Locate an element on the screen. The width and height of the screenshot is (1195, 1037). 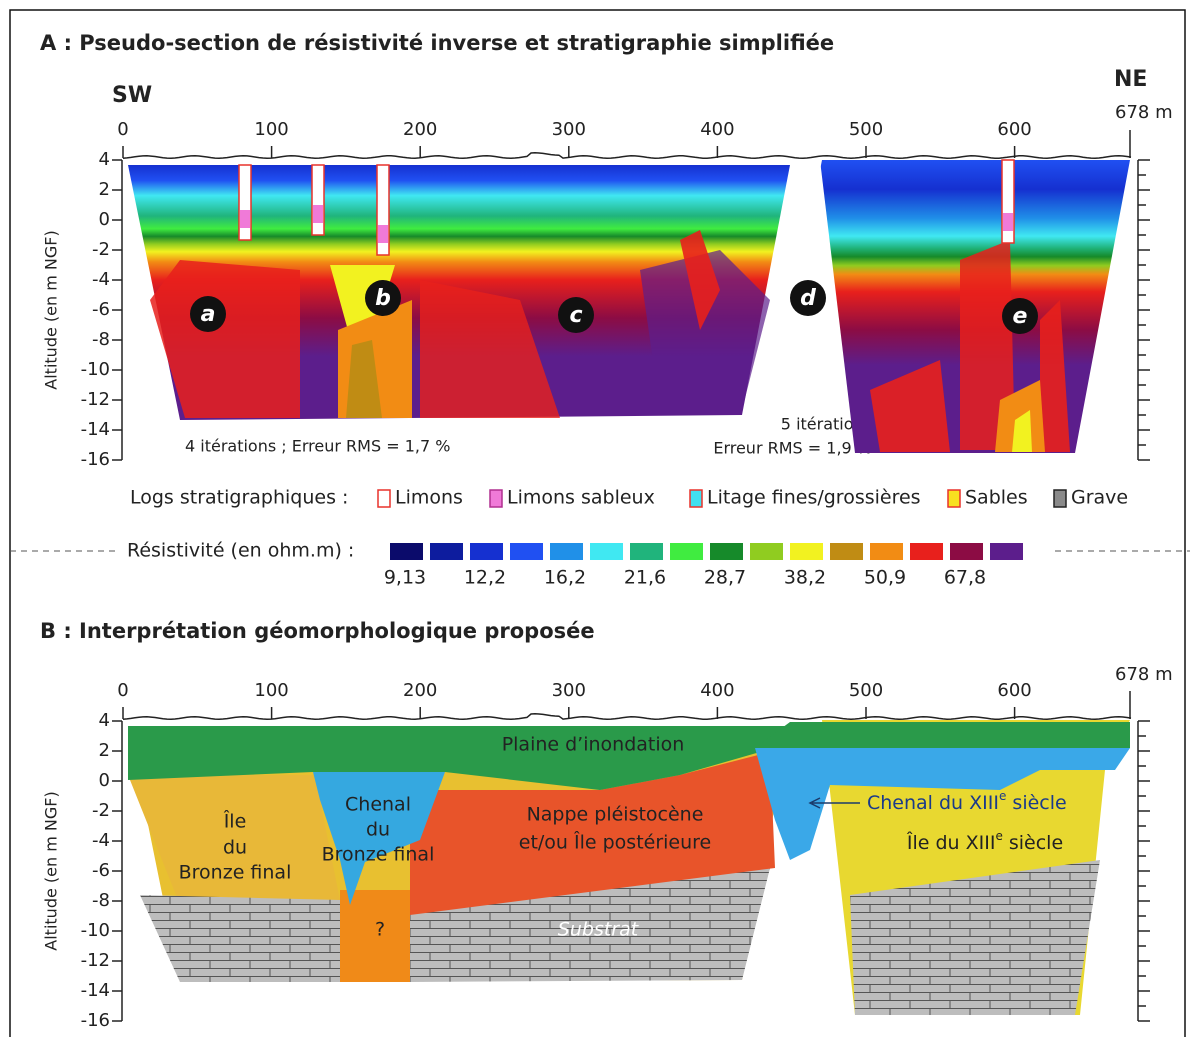
y-tick-label: -6 is located at coordinates (101, 309).